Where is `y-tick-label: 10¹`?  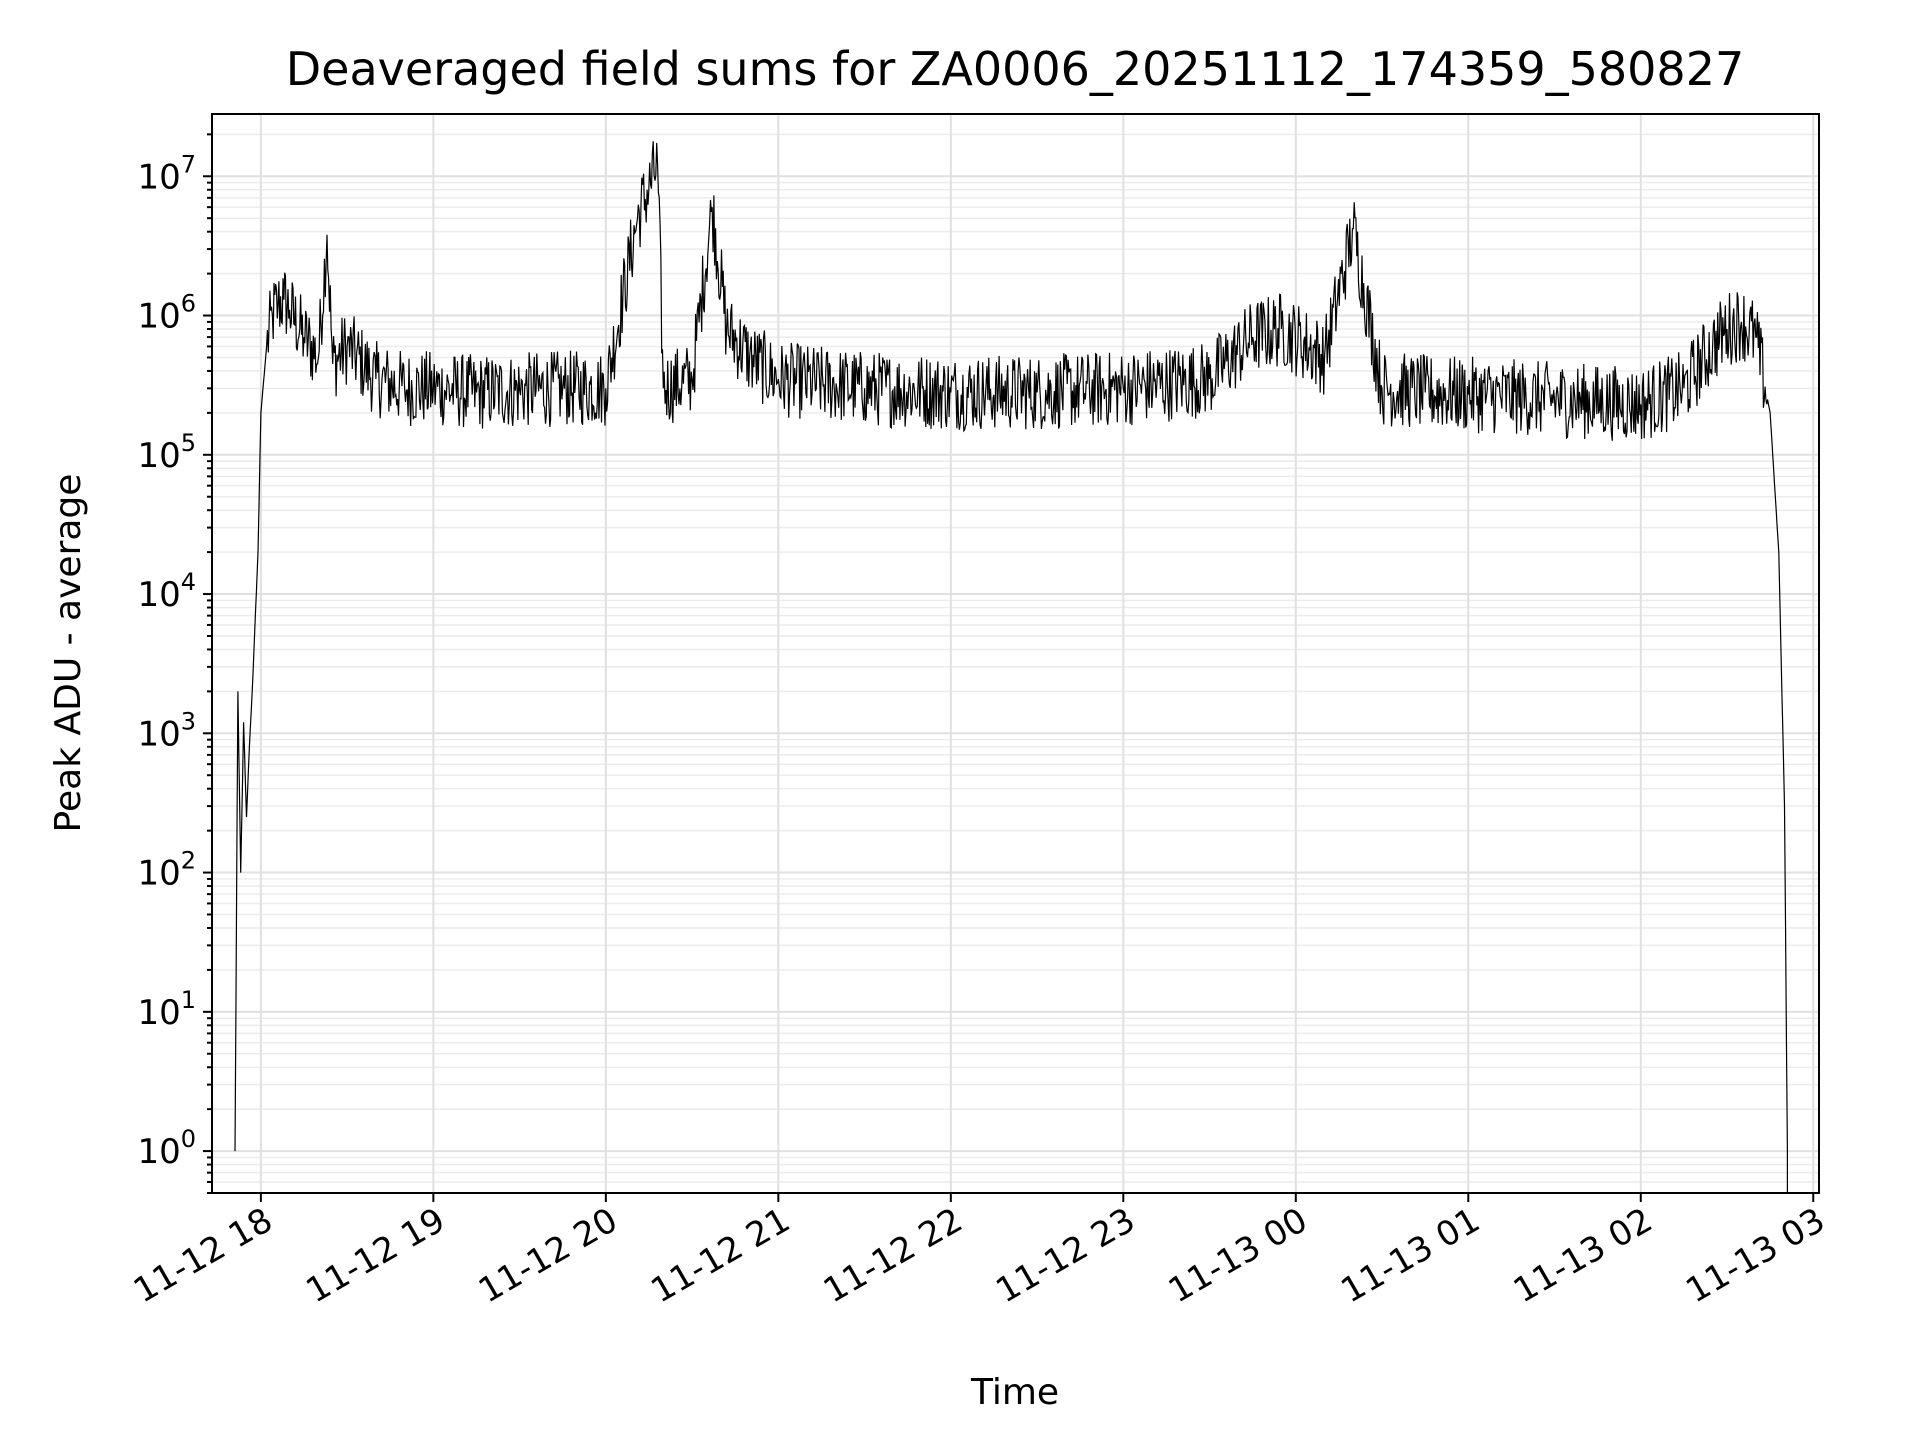 y-tick-label: 10¹ is located at coordinates (166, 1009).